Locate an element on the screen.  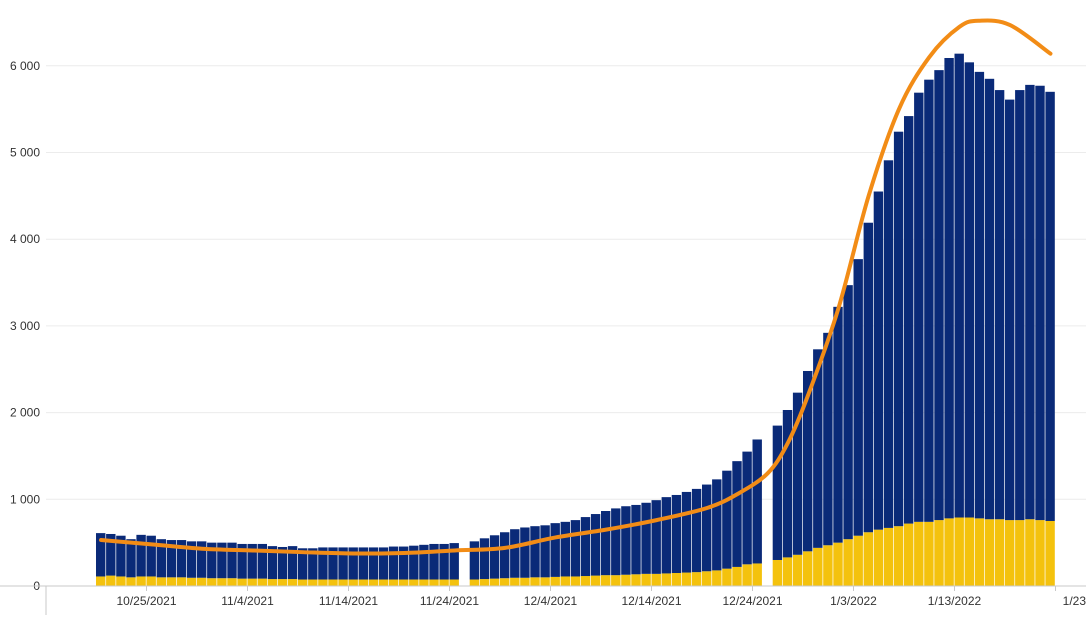
x-tick-label: 10/25/2021 is located at coordinates (146, 601).